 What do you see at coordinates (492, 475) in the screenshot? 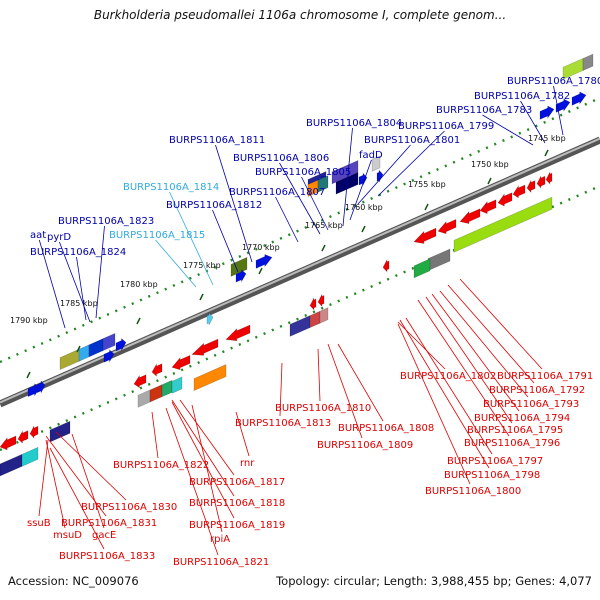
I see `reverse-gene-label: BURPS1106A_1798` at bounding box center [492, 475].